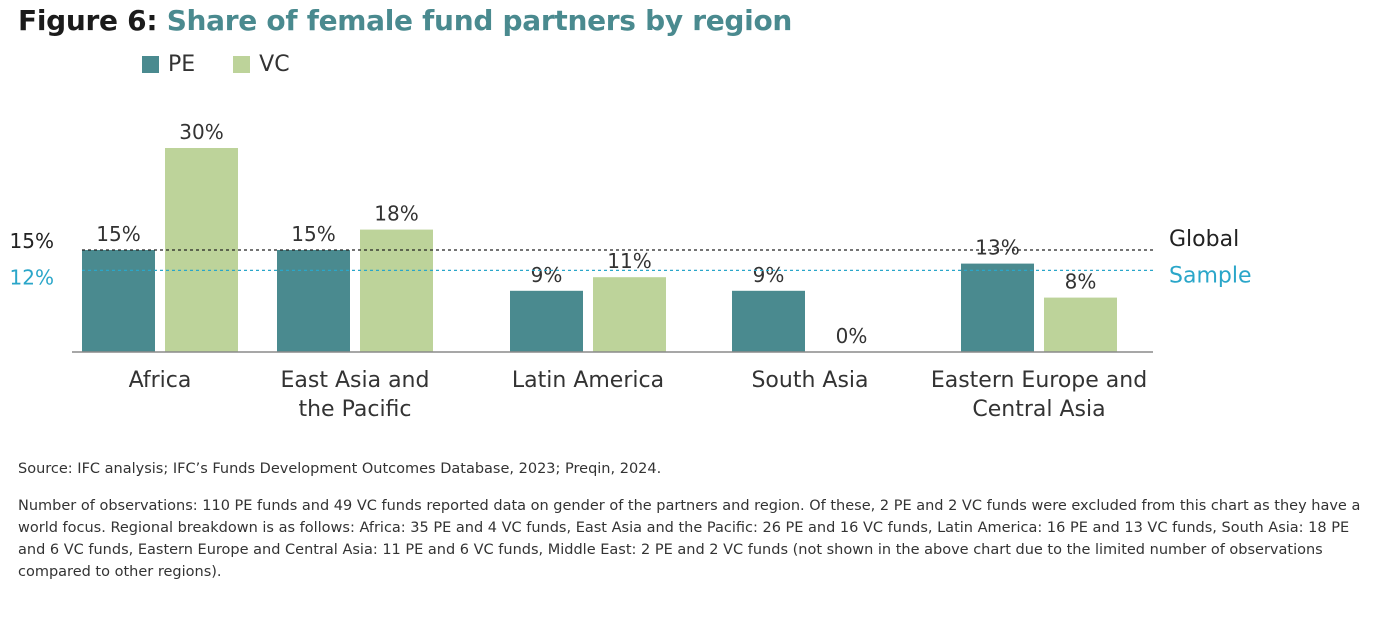 The width and height of the screenshot is (1382, 620). I want to click on legend-swatch-pe, so click(150, 64).